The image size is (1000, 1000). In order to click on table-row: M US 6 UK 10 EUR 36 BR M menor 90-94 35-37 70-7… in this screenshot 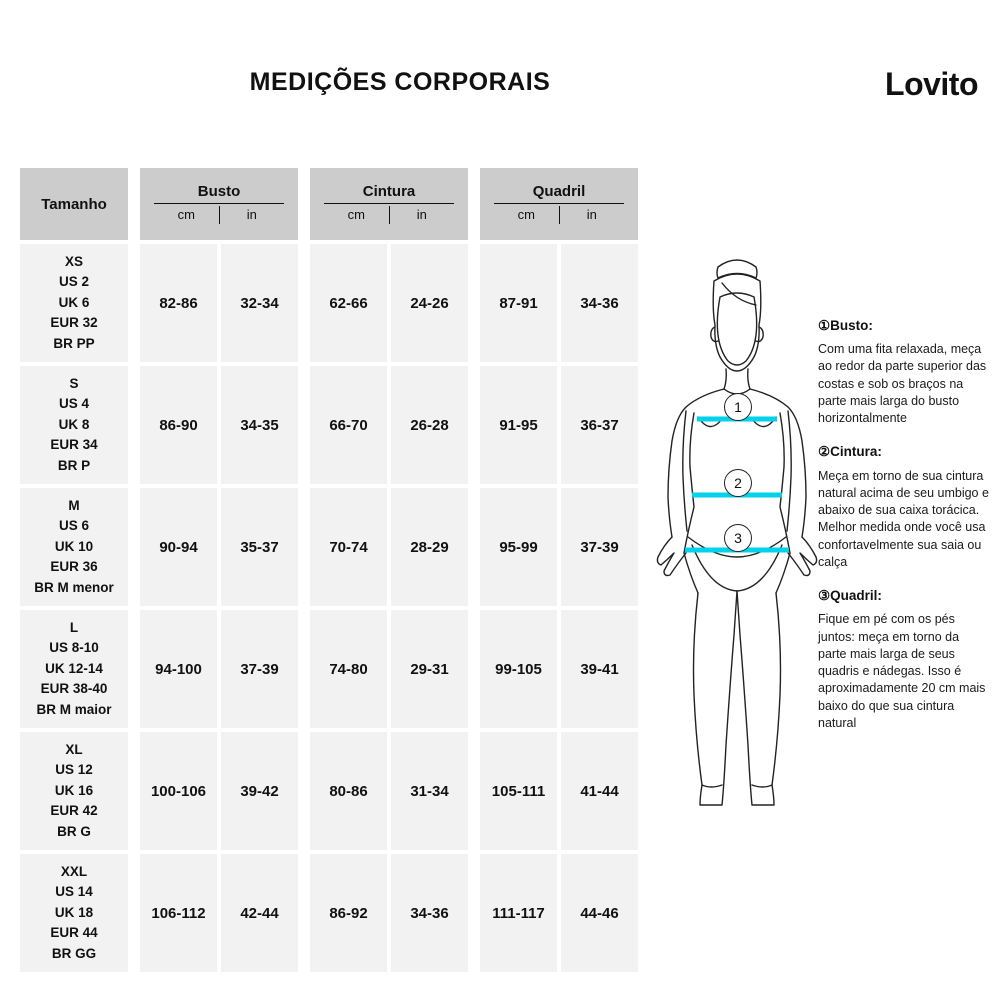, I will do `click(331, 549)`.